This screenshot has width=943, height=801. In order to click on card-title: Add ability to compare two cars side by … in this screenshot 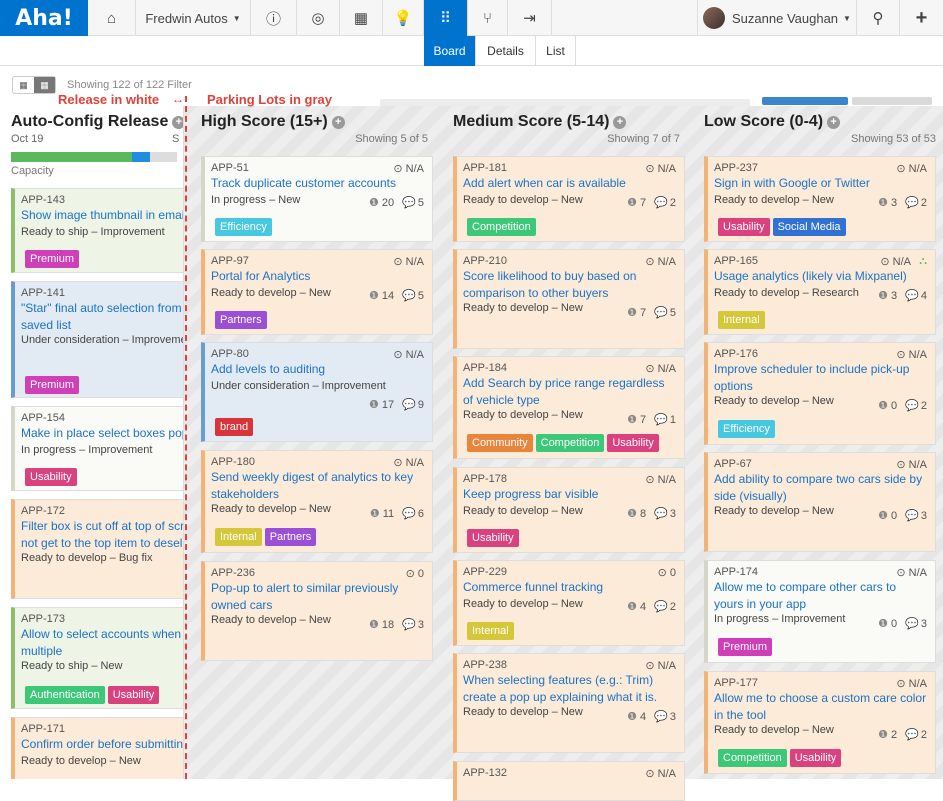, I will do `click(818, 487)`.